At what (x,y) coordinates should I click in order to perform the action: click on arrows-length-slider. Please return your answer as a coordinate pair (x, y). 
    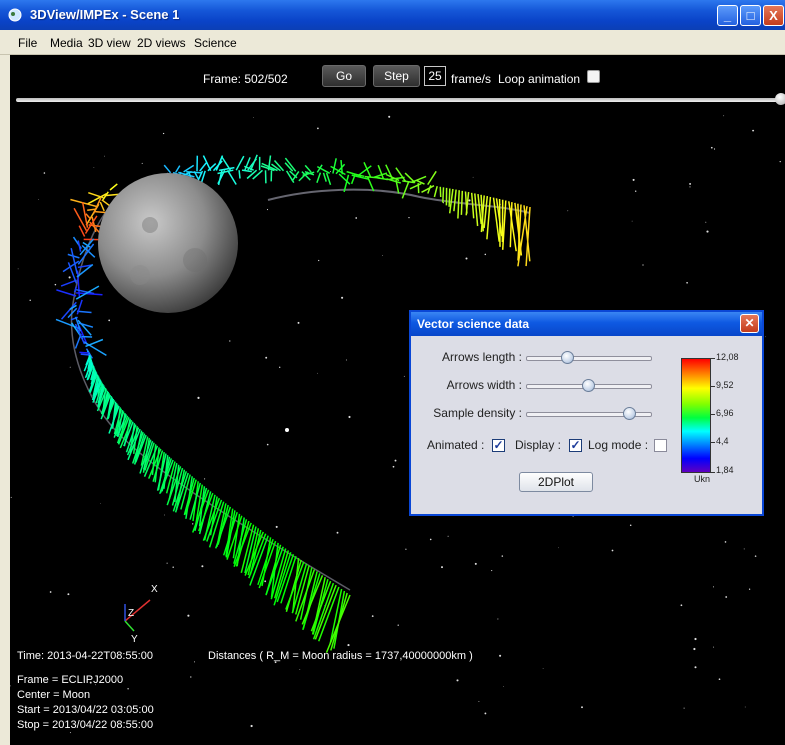
    Looking at the image, I should click on (567, 357).